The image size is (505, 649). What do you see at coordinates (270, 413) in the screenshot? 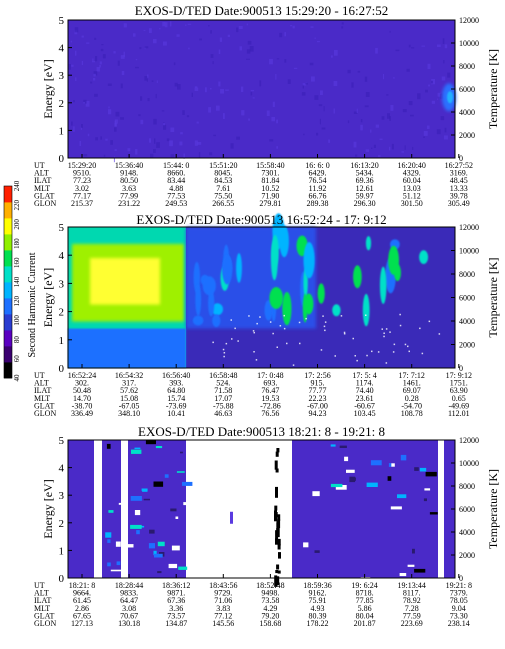
I see `table-cell: 76.56` at bounding box center [270, 413].